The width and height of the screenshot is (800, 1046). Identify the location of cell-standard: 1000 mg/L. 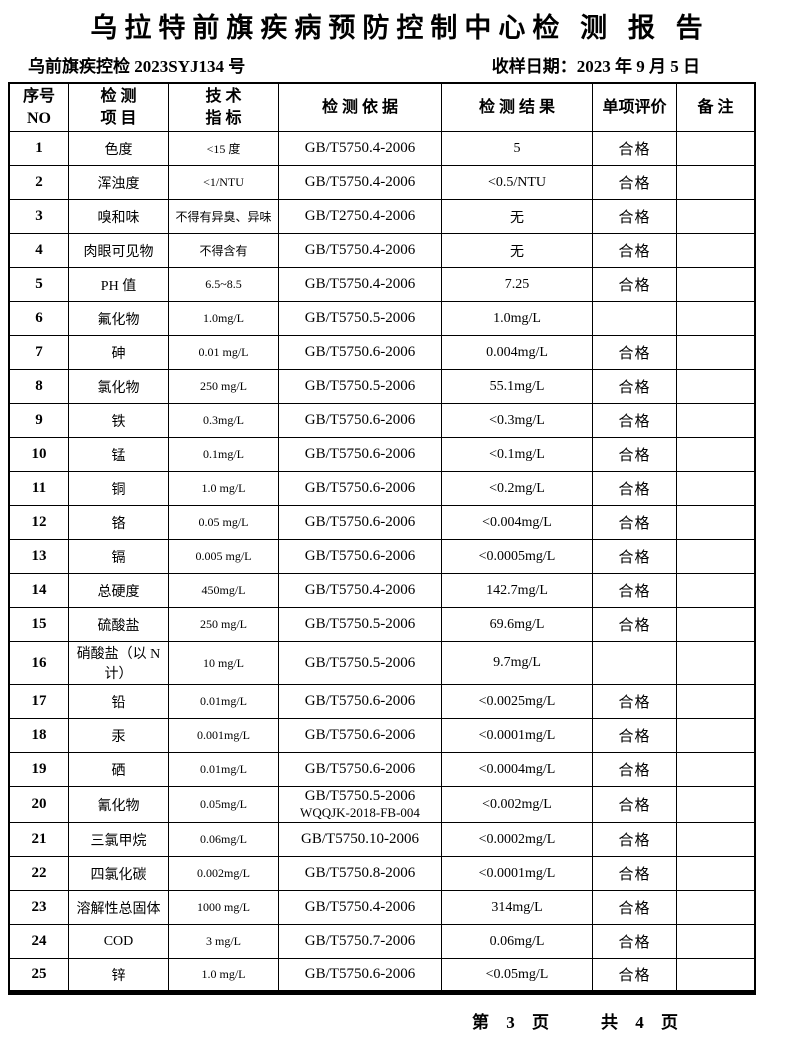
(223, 908).